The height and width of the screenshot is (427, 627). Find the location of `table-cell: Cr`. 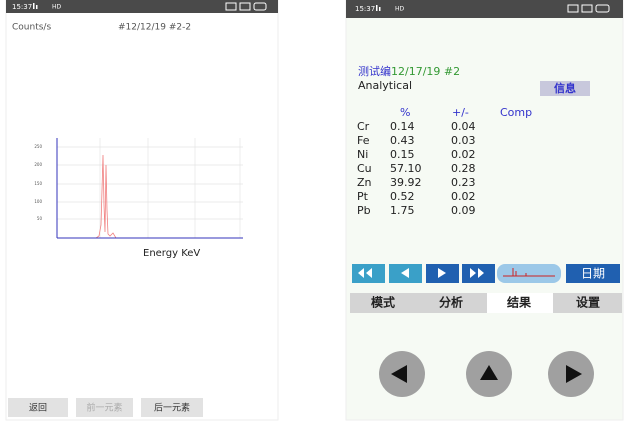

table-cell: Cr is located at coordinates (363, 126).